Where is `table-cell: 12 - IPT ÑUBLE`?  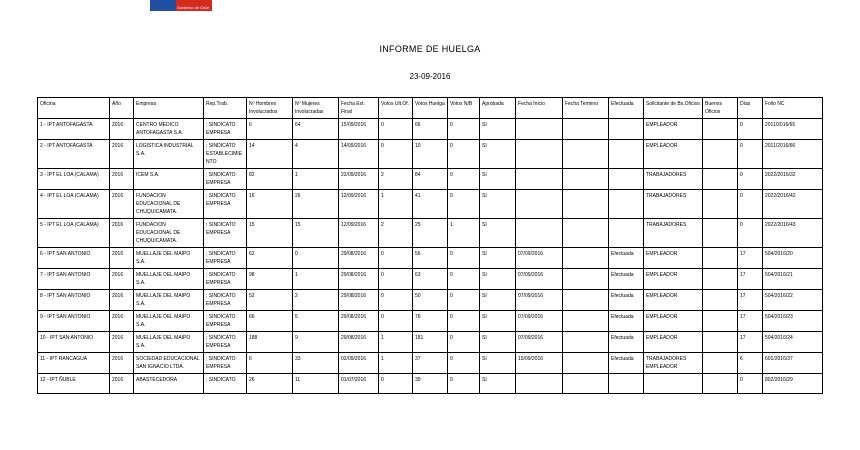 table-cell: 12 - IPT ÑUBLE is located at coordinates (73, 383).